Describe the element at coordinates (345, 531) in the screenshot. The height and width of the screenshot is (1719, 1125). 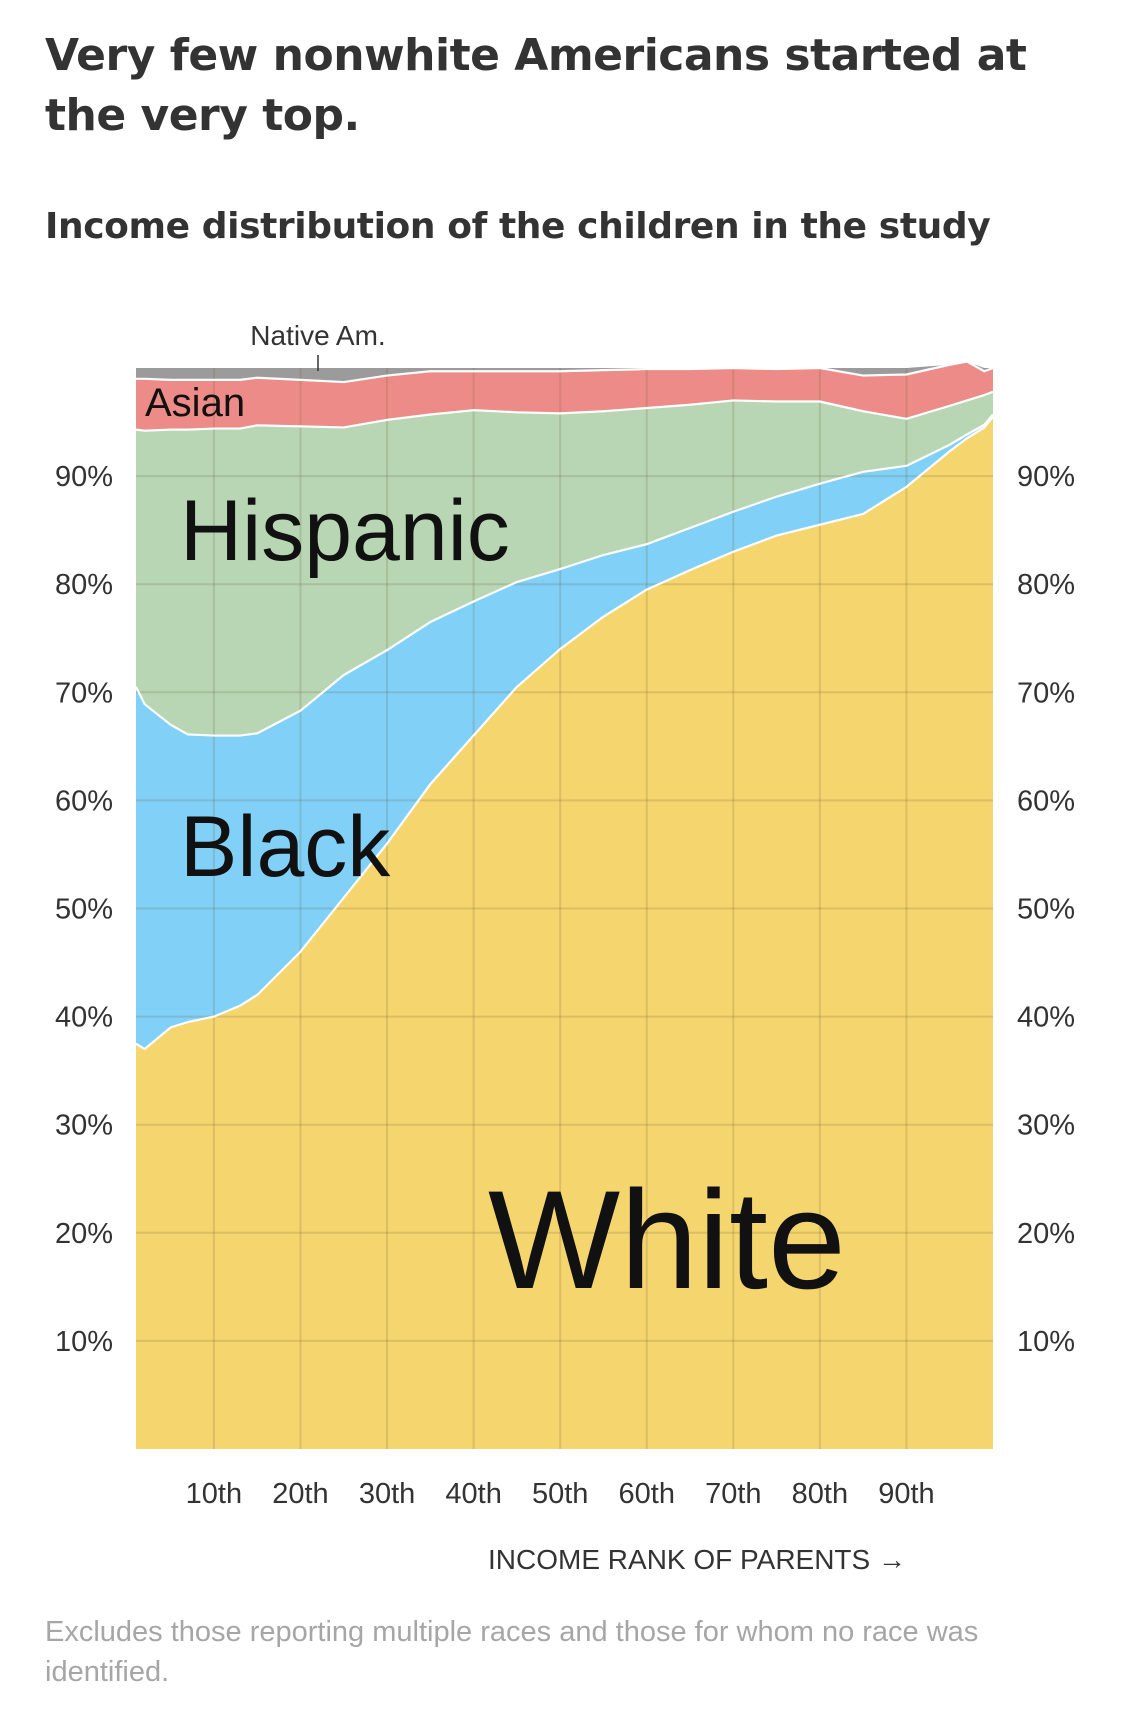
I see `label-hispanic: Hispanic` at that location.